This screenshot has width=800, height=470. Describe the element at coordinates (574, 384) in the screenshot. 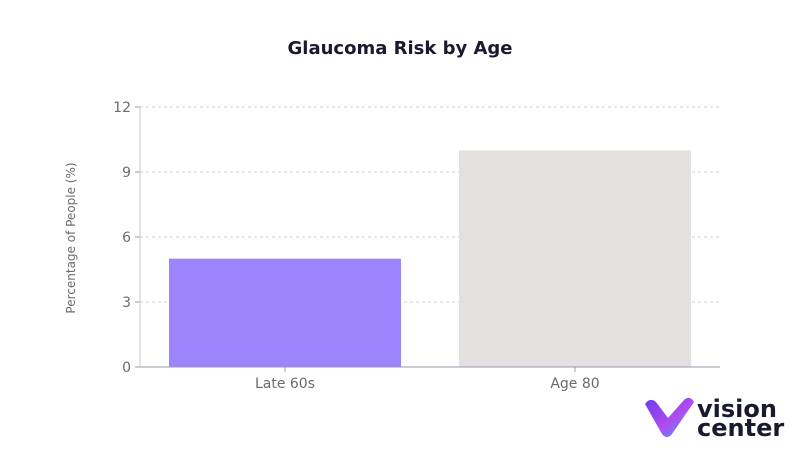

I see `x-tick-label: Age 80` at that location.